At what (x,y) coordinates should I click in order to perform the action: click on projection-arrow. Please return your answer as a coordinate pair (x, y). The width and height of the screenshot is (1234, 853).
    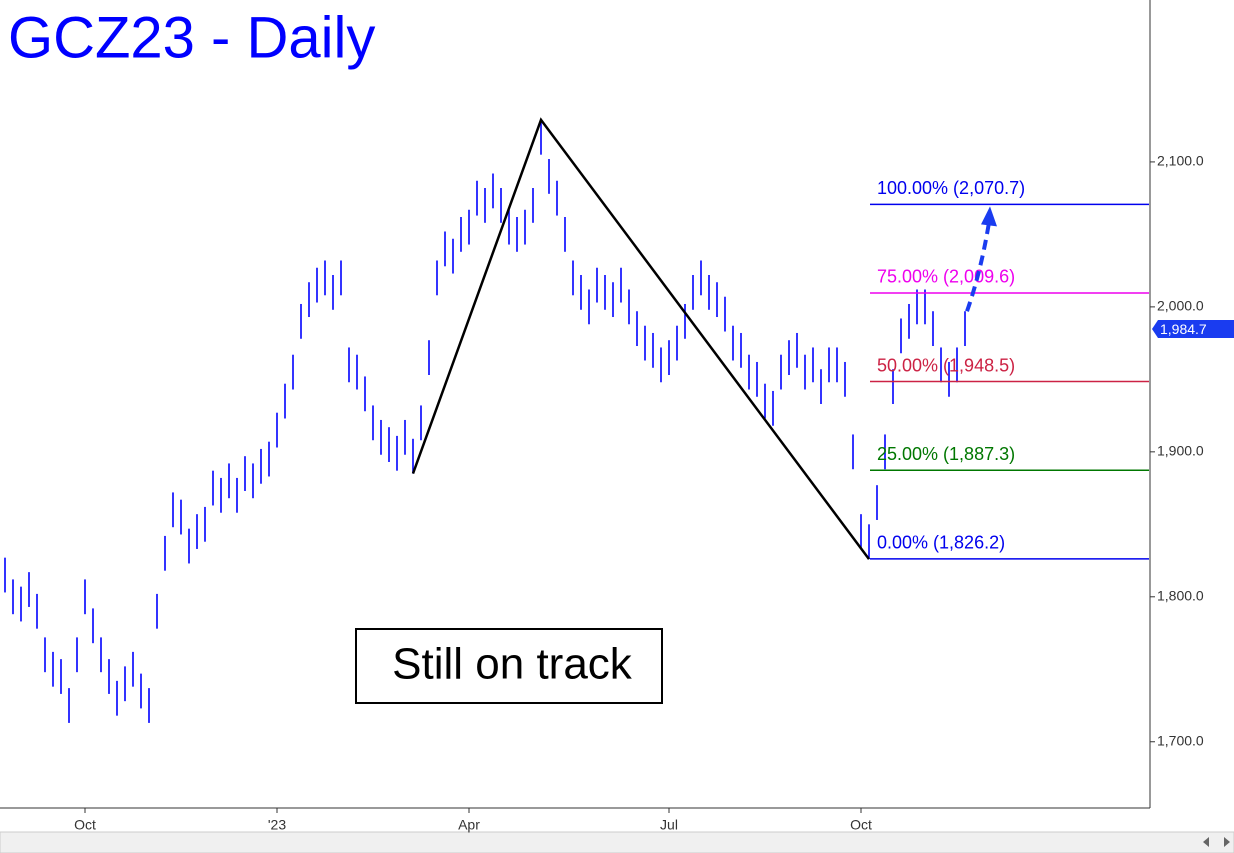
    Looking at the image, I should click on (978, 267).